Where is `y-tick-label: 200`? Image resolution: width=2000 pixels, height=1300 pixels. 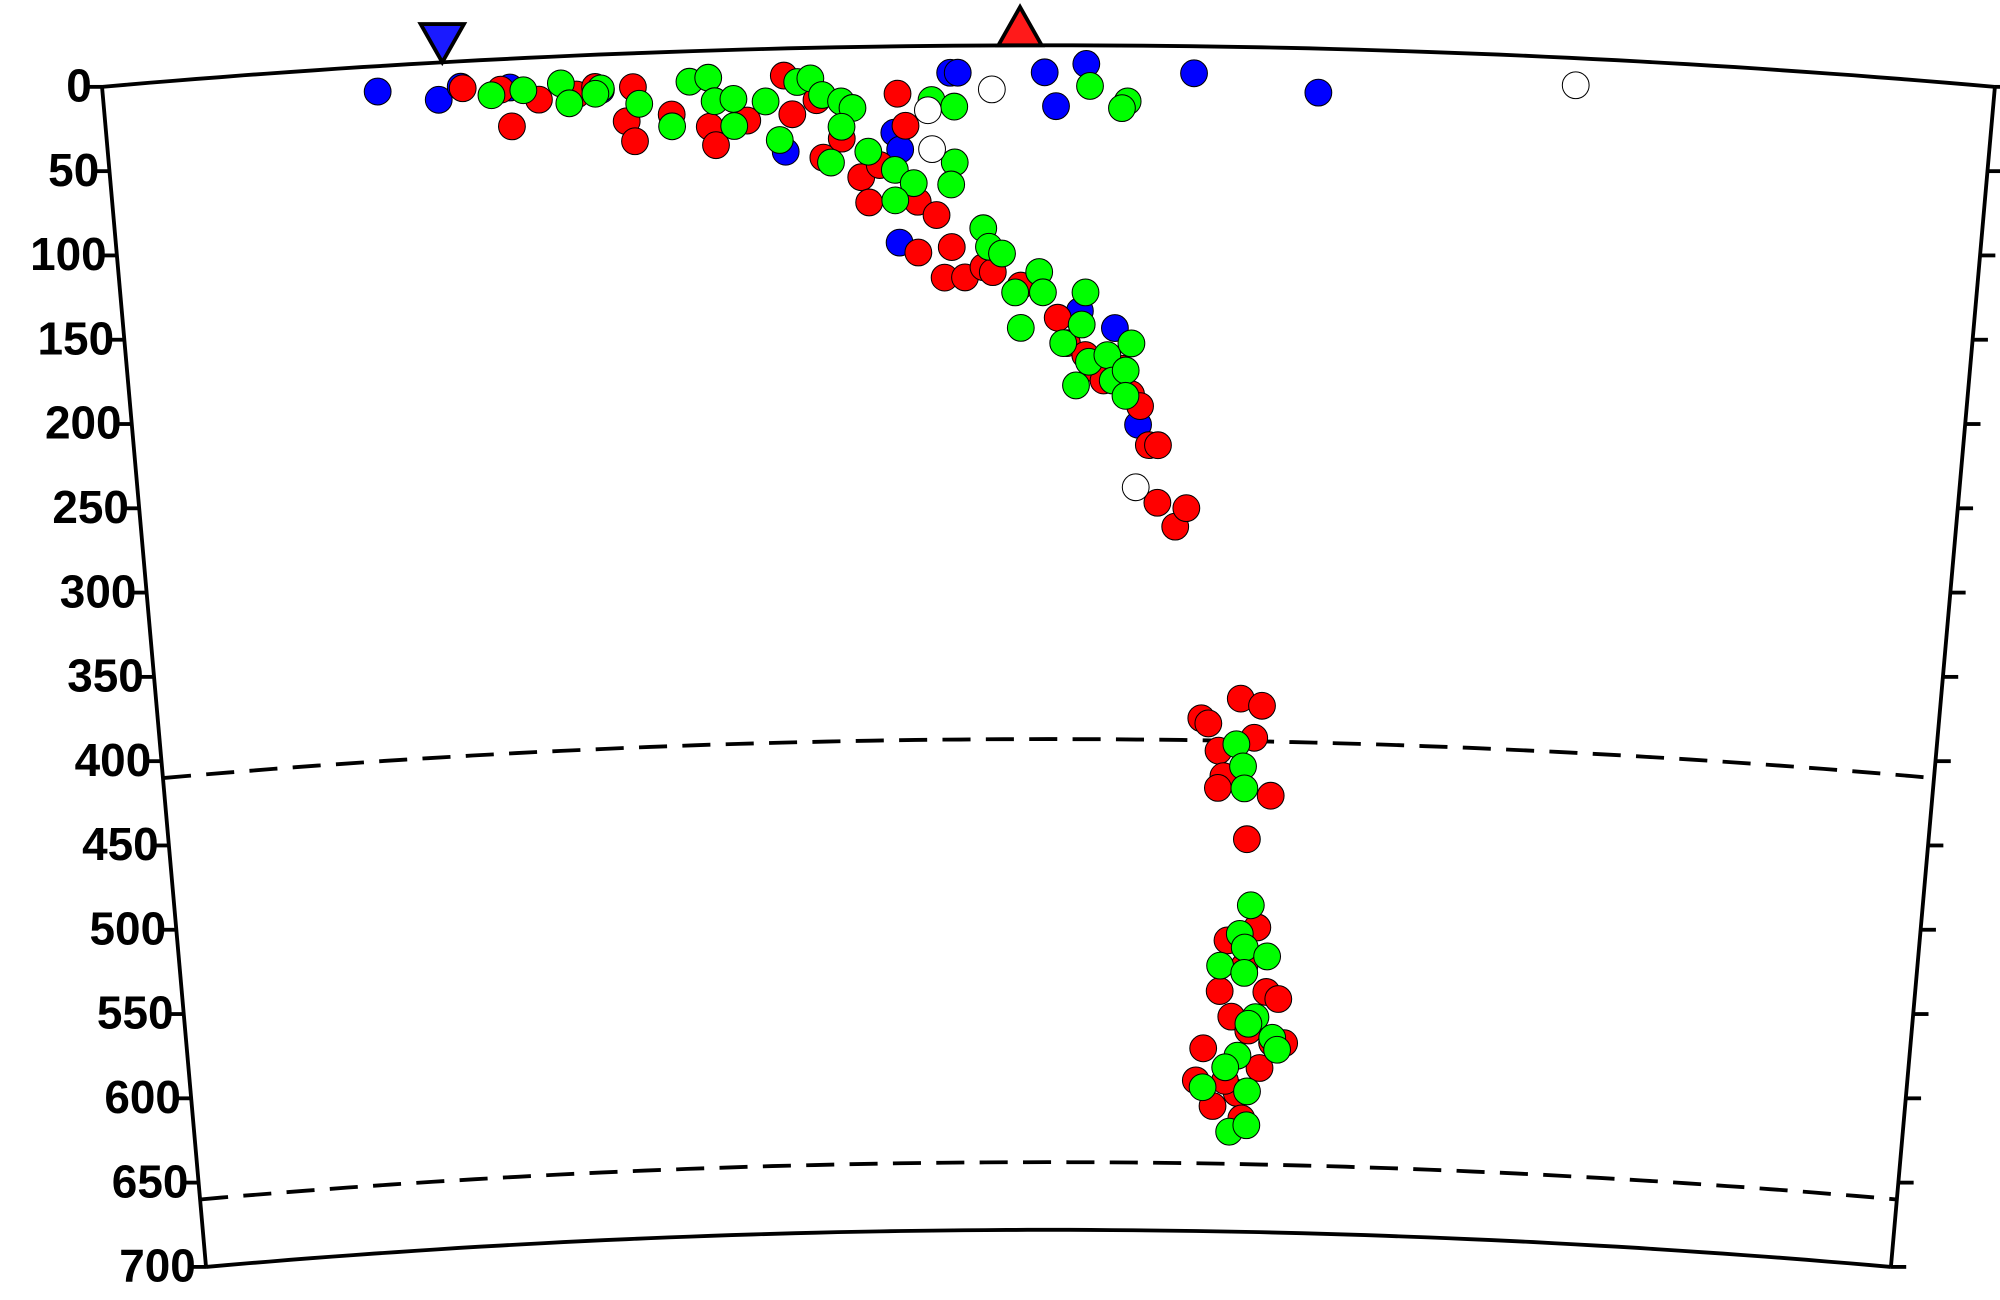
y-tick-label: 200 is located at coordinates (83, 423).